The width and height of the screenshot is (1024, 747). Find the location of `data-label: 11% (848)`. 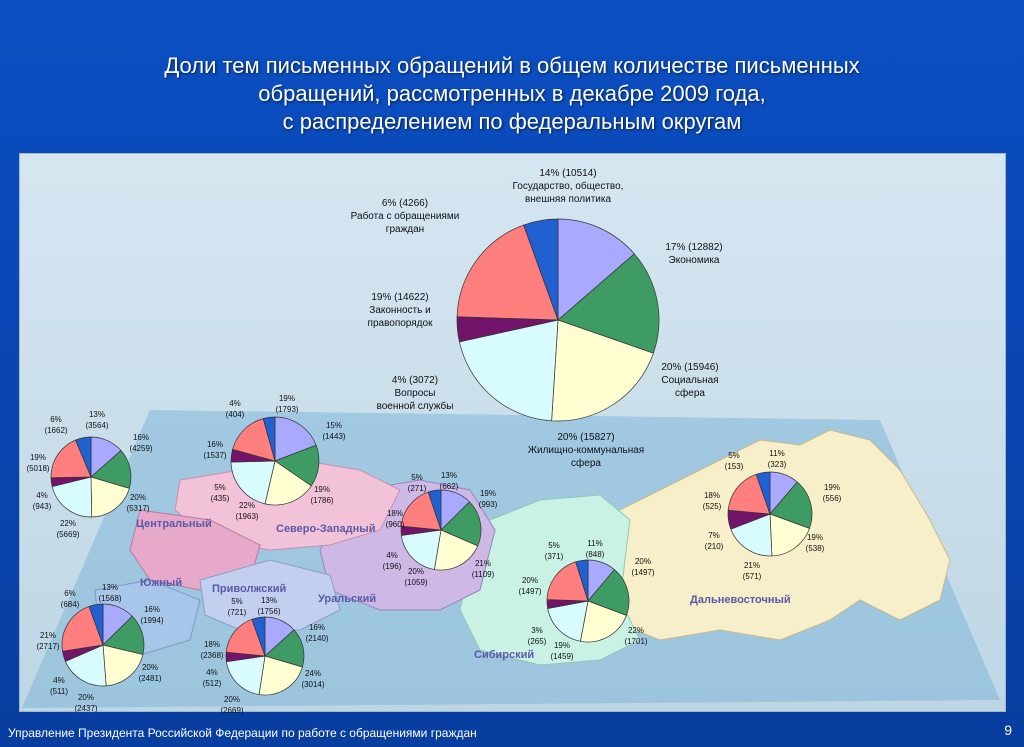

data-label: 11% (848) is located at coordinates (595, 549).